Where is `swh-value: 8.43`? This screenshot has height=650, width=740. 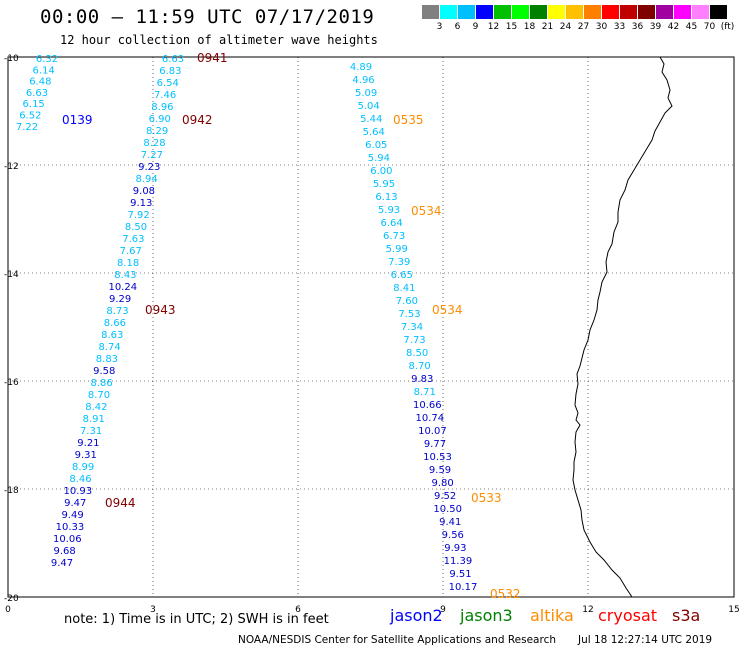 swh-value: 8.43 is located at coordinates (125, 275).